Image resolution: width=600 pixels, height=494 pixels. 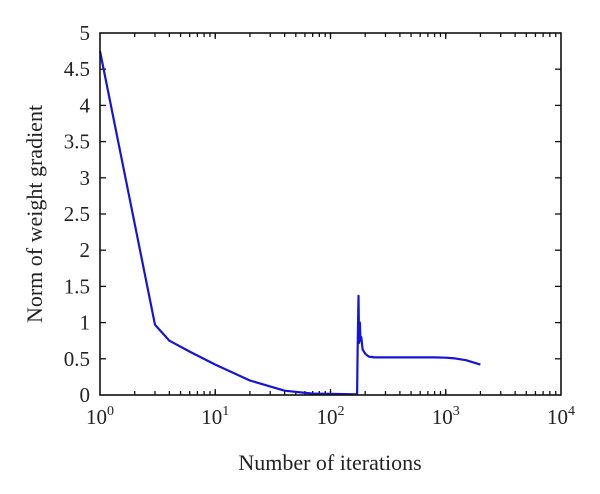 What do you see at coordinates (85, 323) in the screenshot?
I see `y-tick-label: 1` at bounding box center [85, 323].